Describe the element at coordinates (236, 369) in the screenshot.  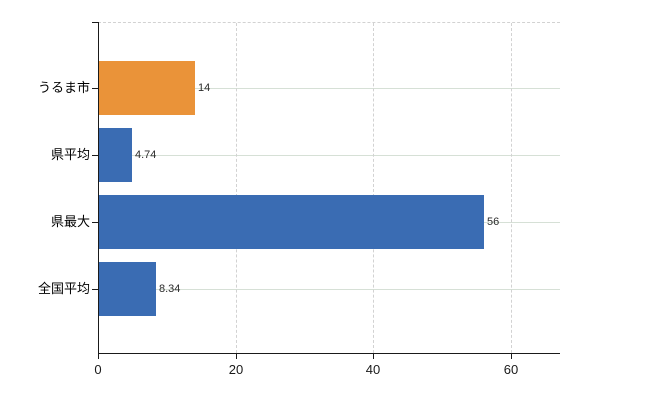
I see `x-axis-tick-label: 20` at that location.